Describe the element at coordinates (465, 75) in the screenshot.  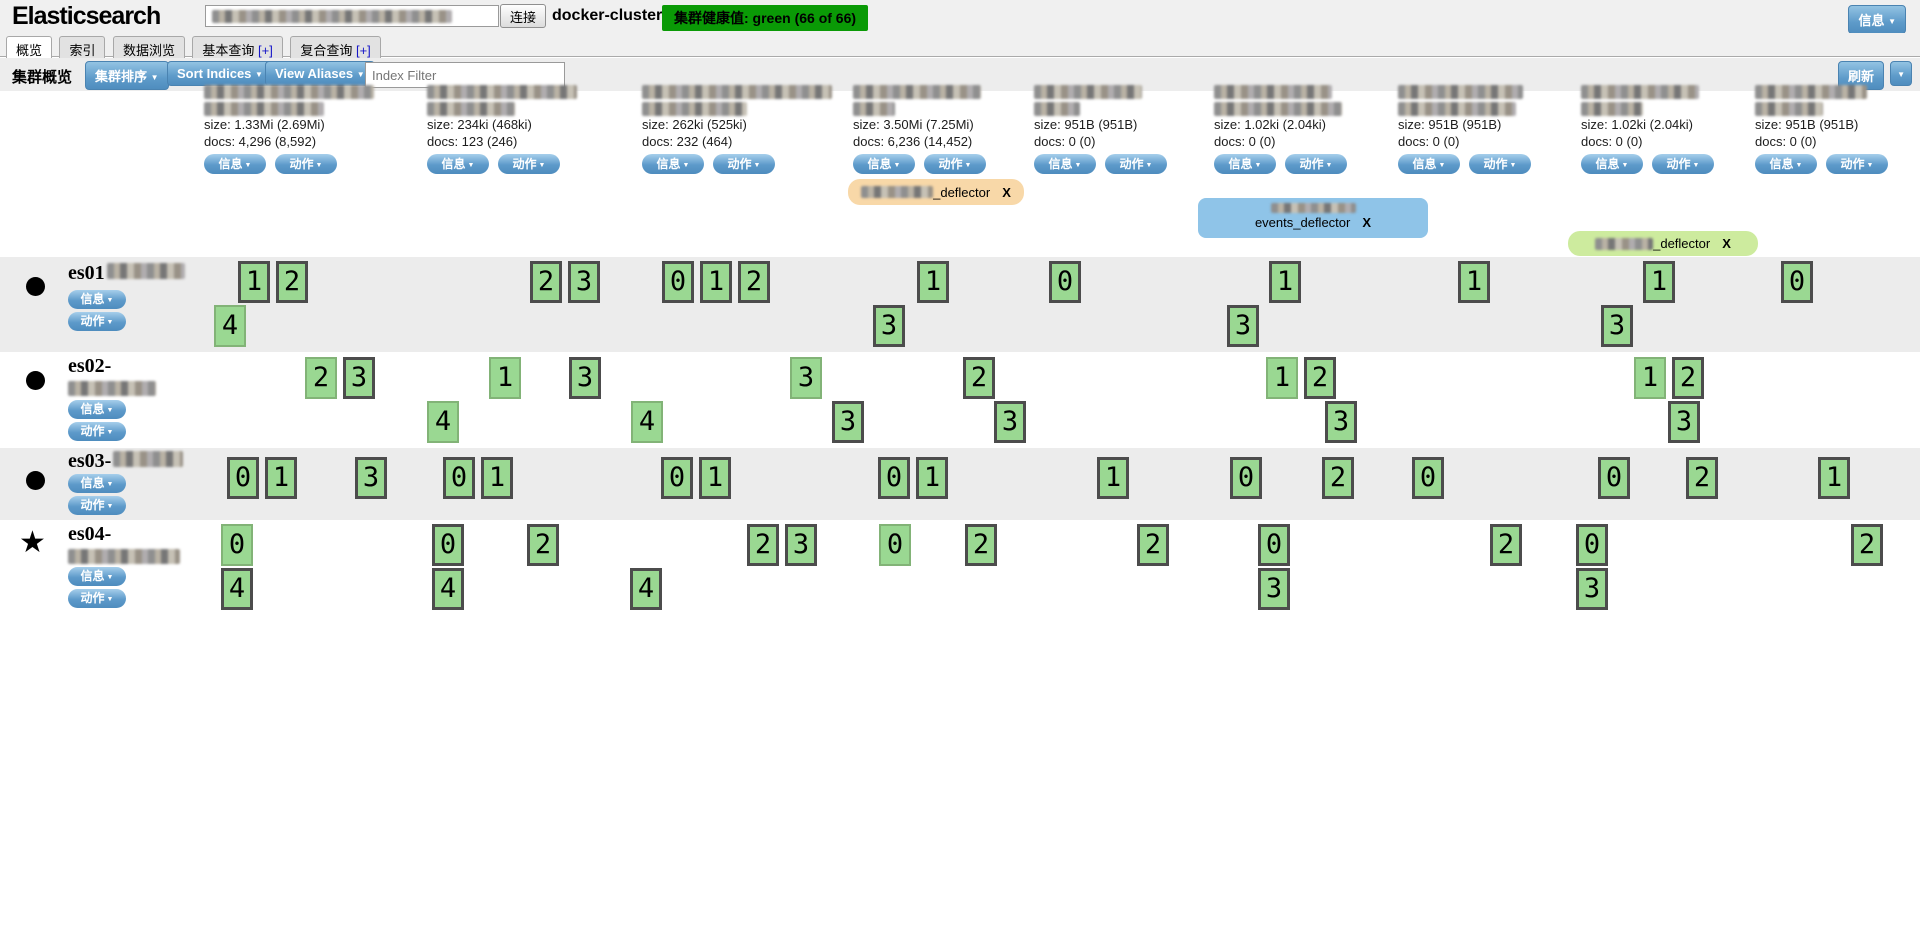
I see `index-filter-input` at that location.